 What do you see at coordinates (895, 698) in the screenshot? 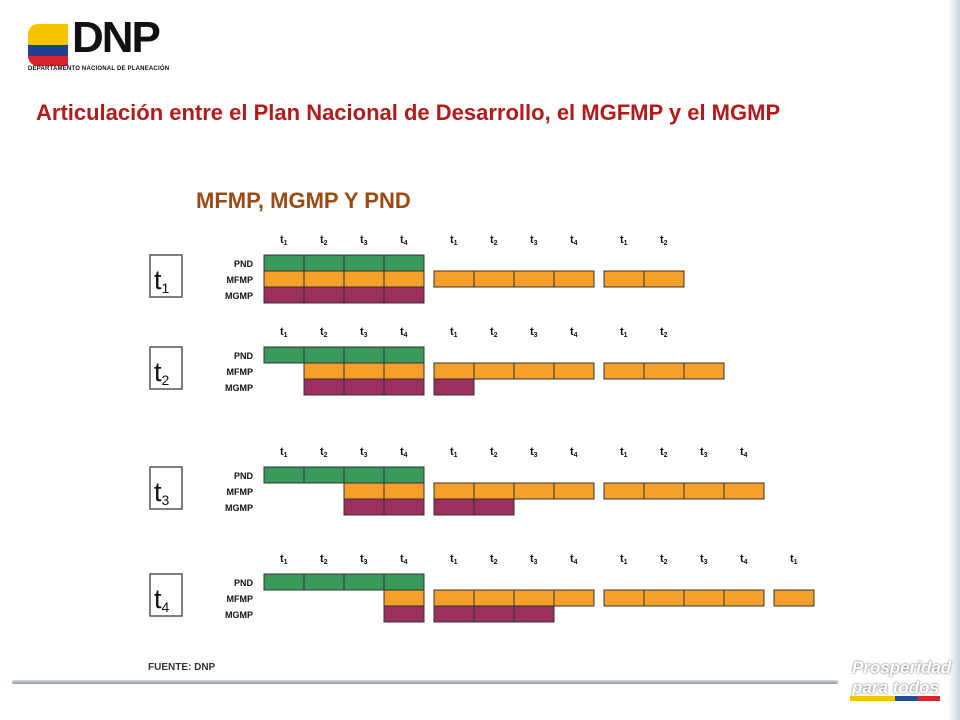
I see `brand-stripe` at bounding box center [895, 698].